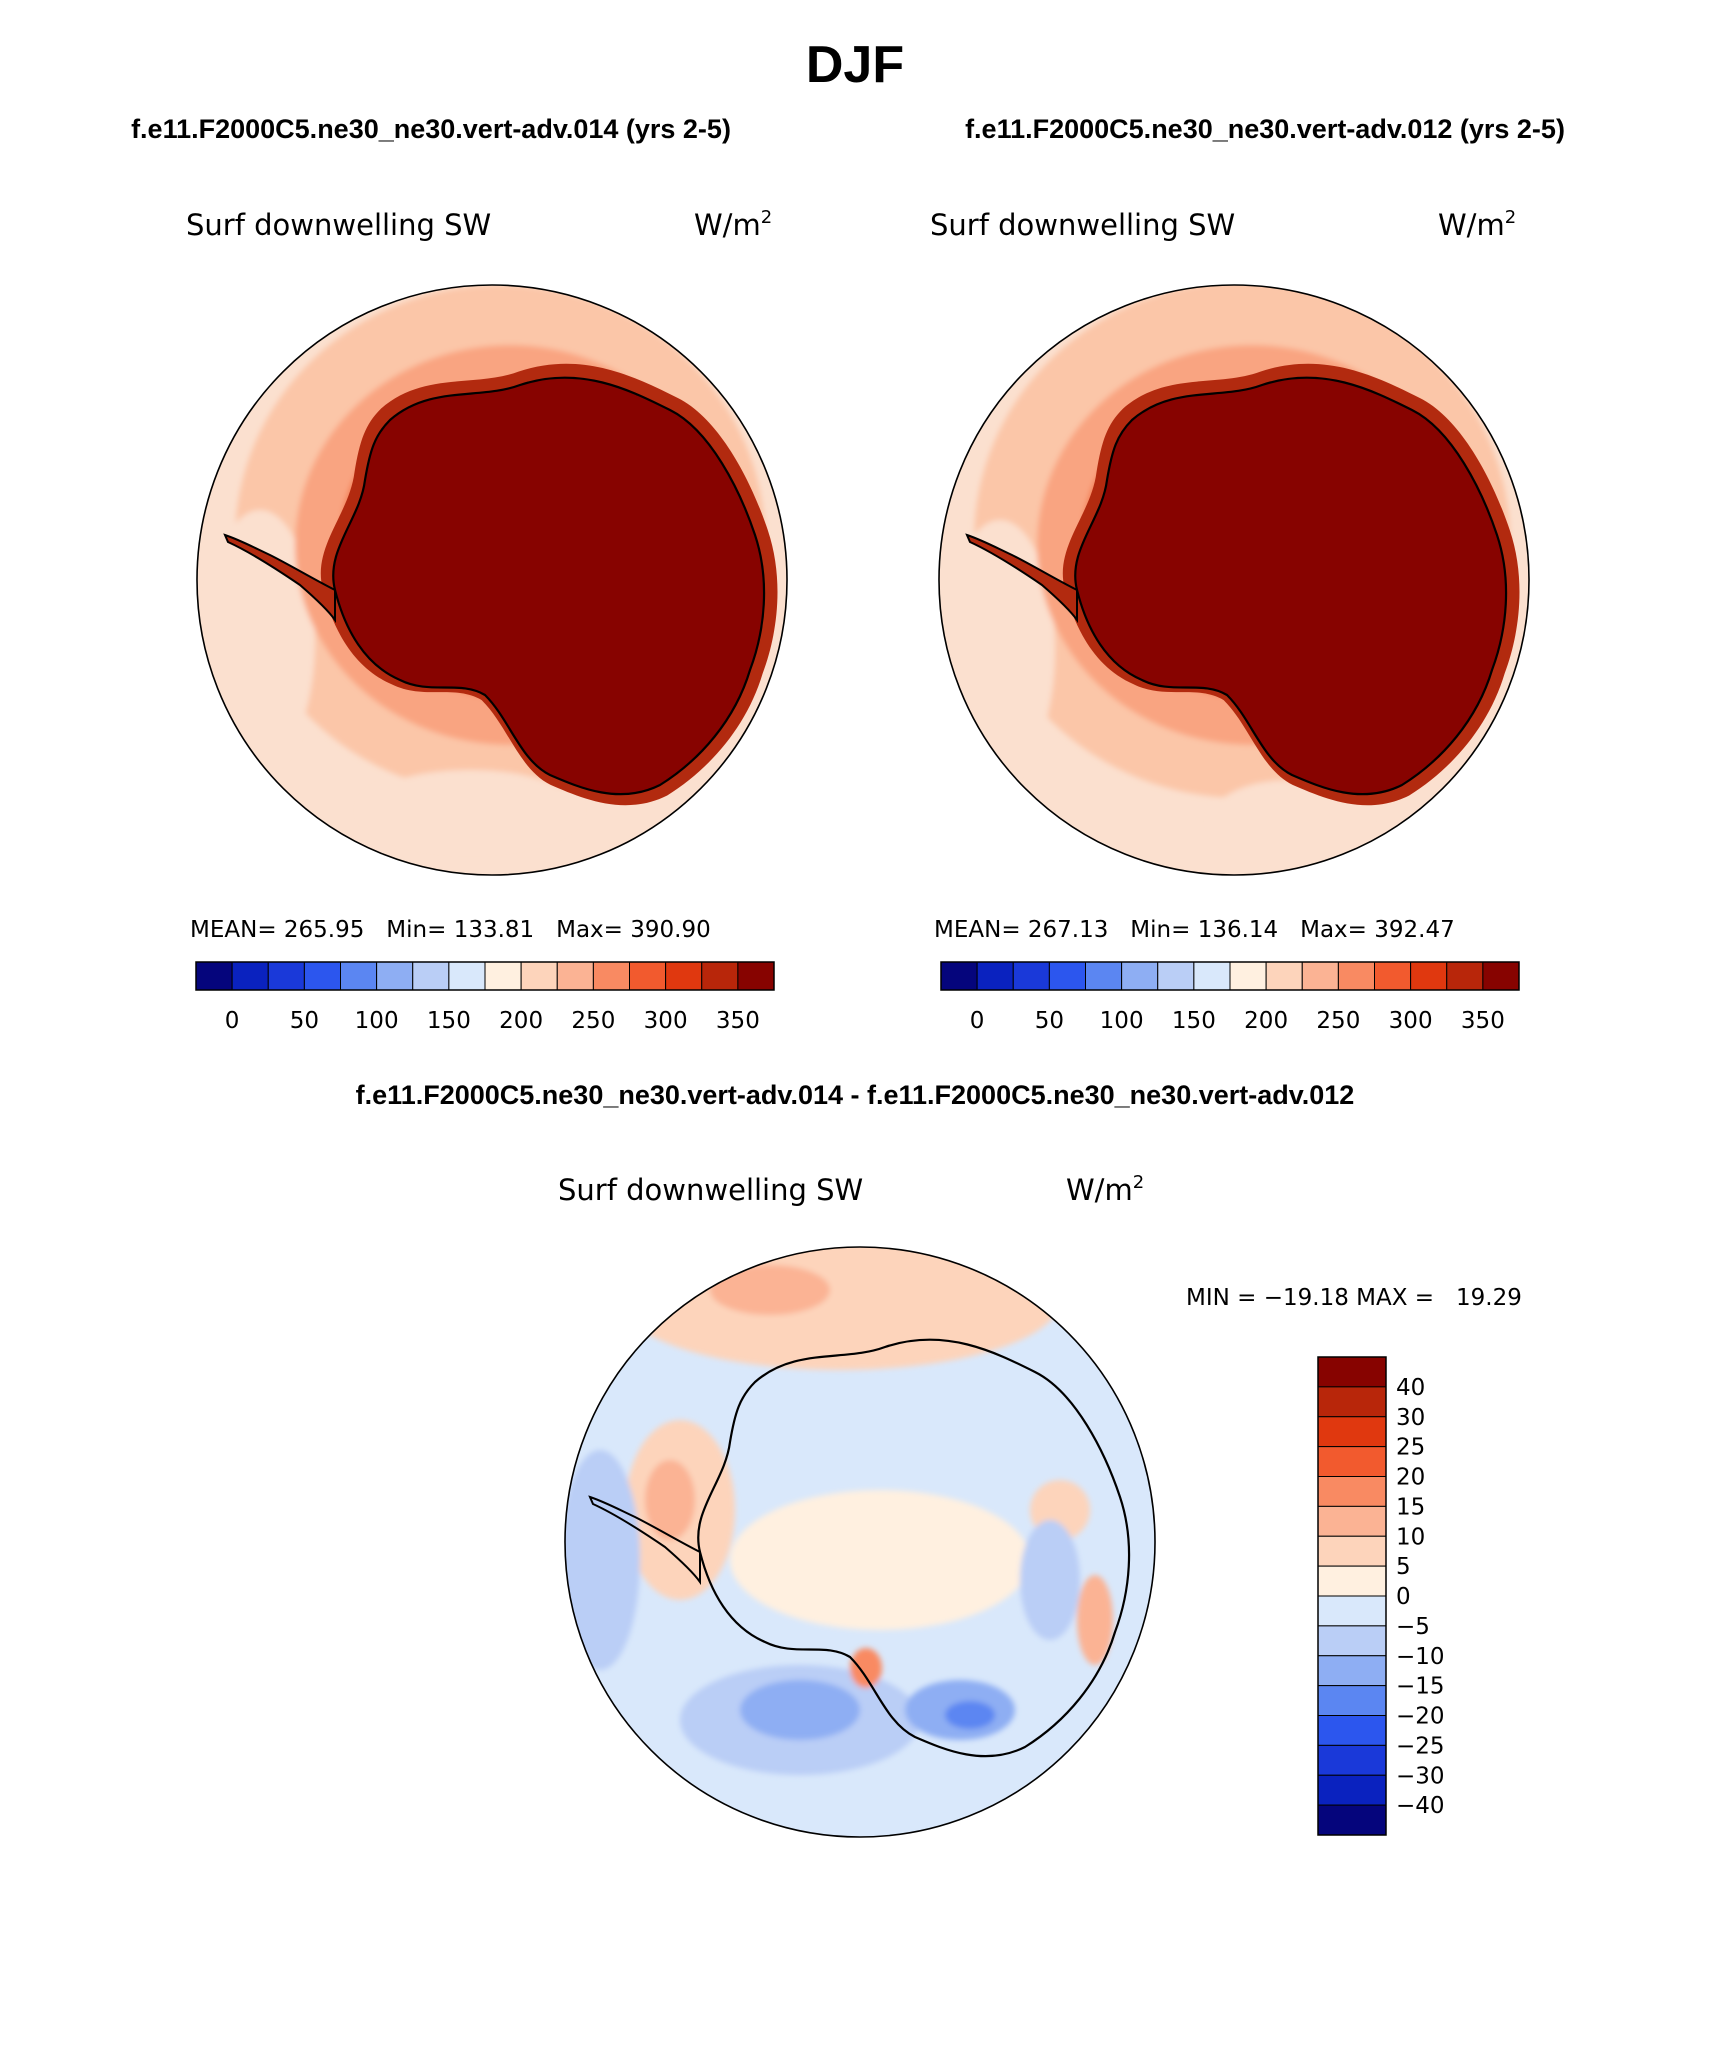 Image resolution: width=1710 pixels, height=2061 pixels. What do you see at coordinates (1477, 224) in the screenshot?
I see `panel-2-units: W/m2` at bounding box center [1477, 224].